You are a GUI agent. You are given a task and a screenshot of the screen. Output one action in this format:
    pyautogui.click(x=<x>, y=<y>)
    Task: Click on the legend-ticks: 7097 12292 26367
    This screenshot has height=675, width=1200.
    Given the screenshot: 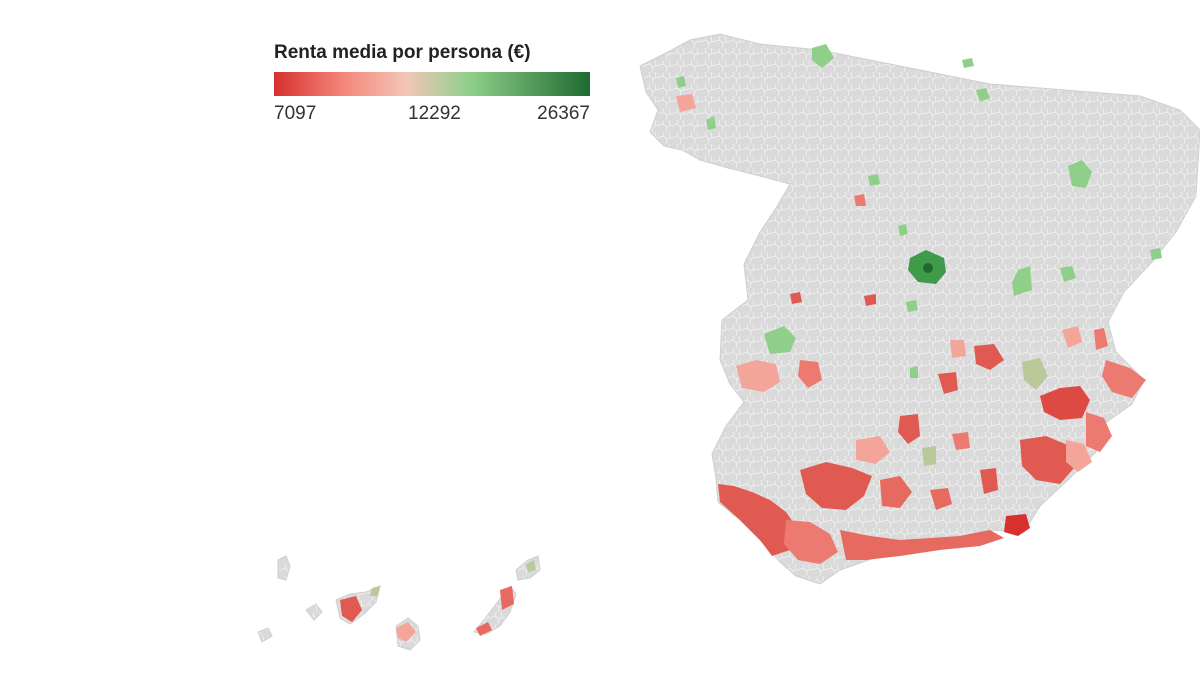 What is the action you would take?
    pyautogui.click(x=432, y=115)
    